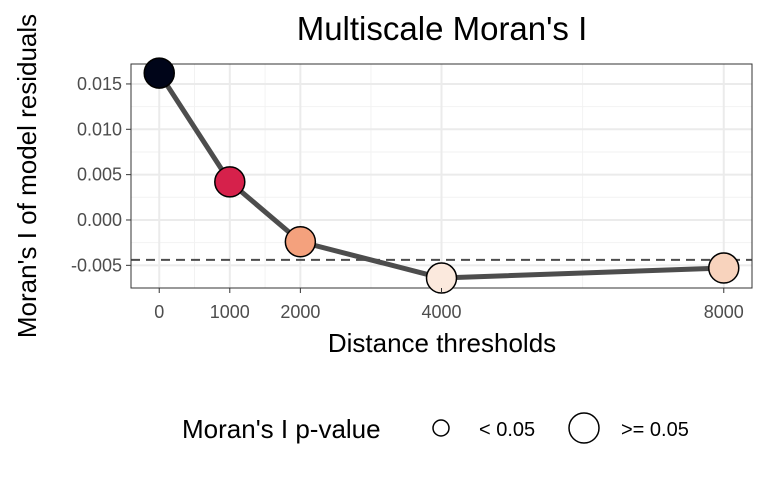 This screenshot has width=768, height=480. Describe the element at coordinates (27, 176) in the screenshot. I see `y-axis-title: Moran's I of model residuals` at that location.